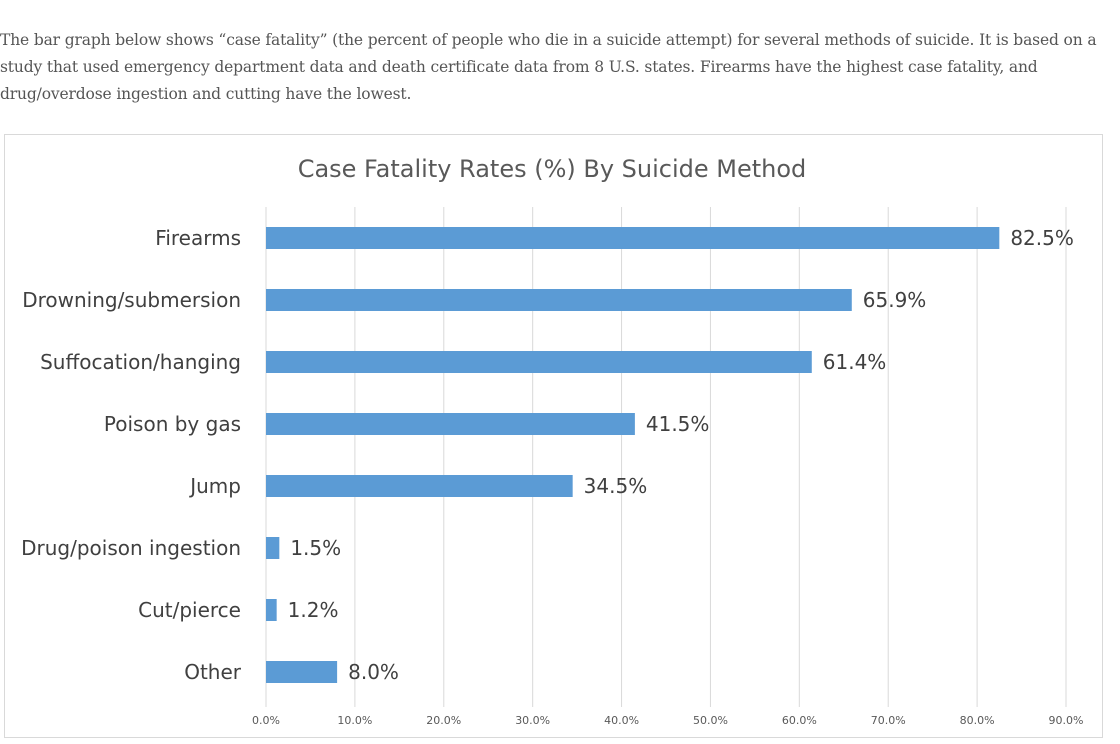 The height and width of the screenshot is (744, 1120). Describe the element at coordinates (799, 720) in the screenshot. I see `x-tick-label: 60.0%` at that location.